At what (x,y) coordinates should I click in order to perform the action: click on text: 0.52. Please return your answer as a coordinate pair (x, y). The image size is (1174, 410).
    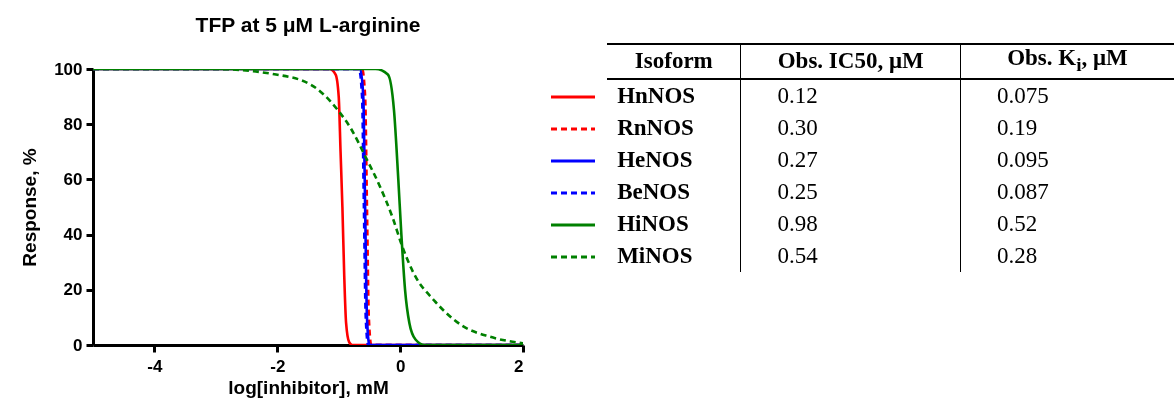
    Looking at the image, I should click on (1067, 223).